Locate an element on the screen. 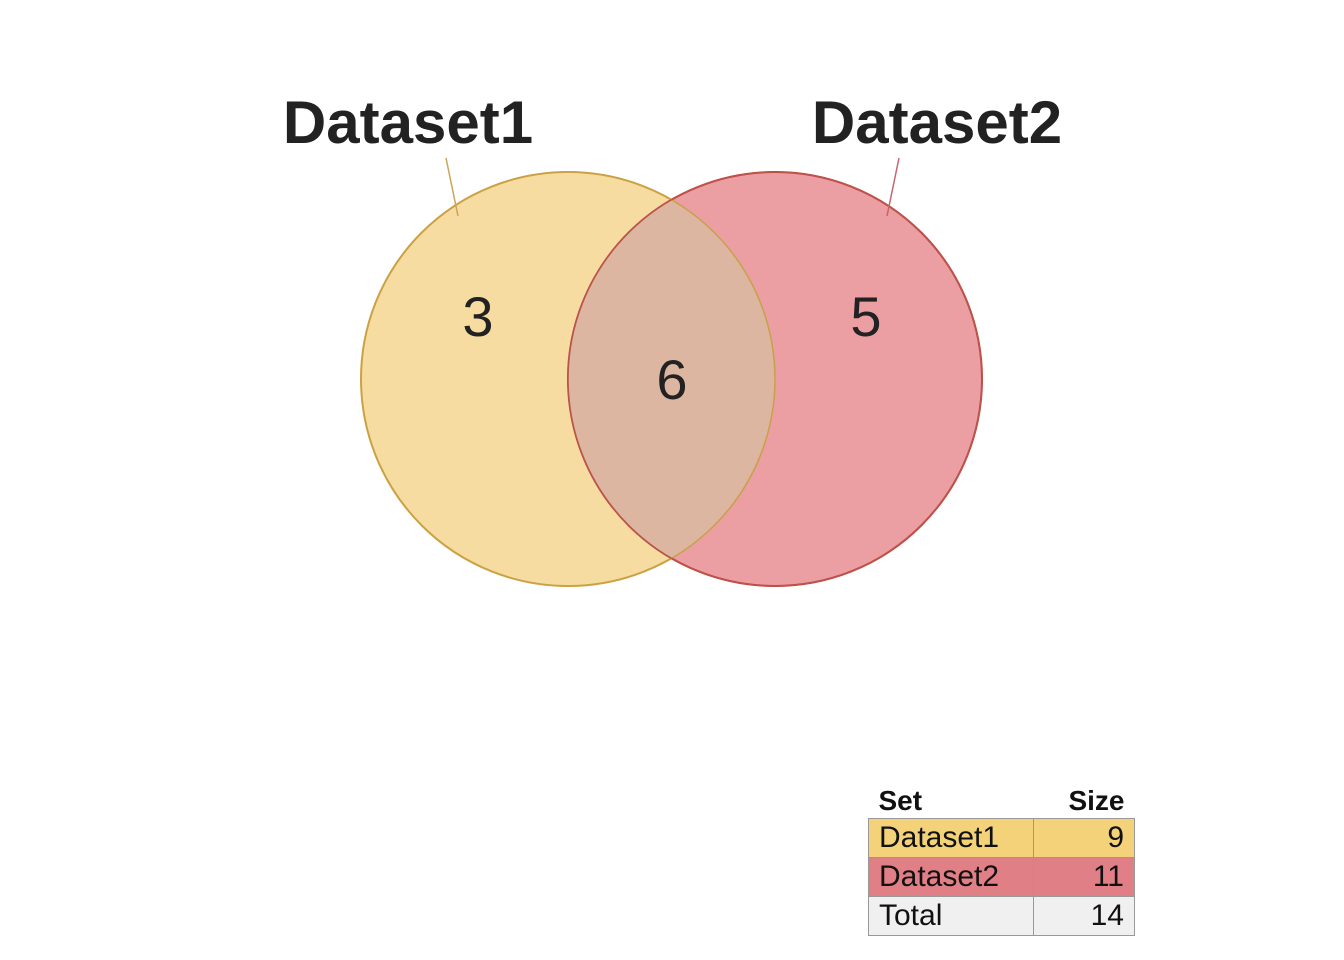 Image resolution: width=1344 pixels, height=960 pixels. intersection-region is located at coordinates (671, 379).